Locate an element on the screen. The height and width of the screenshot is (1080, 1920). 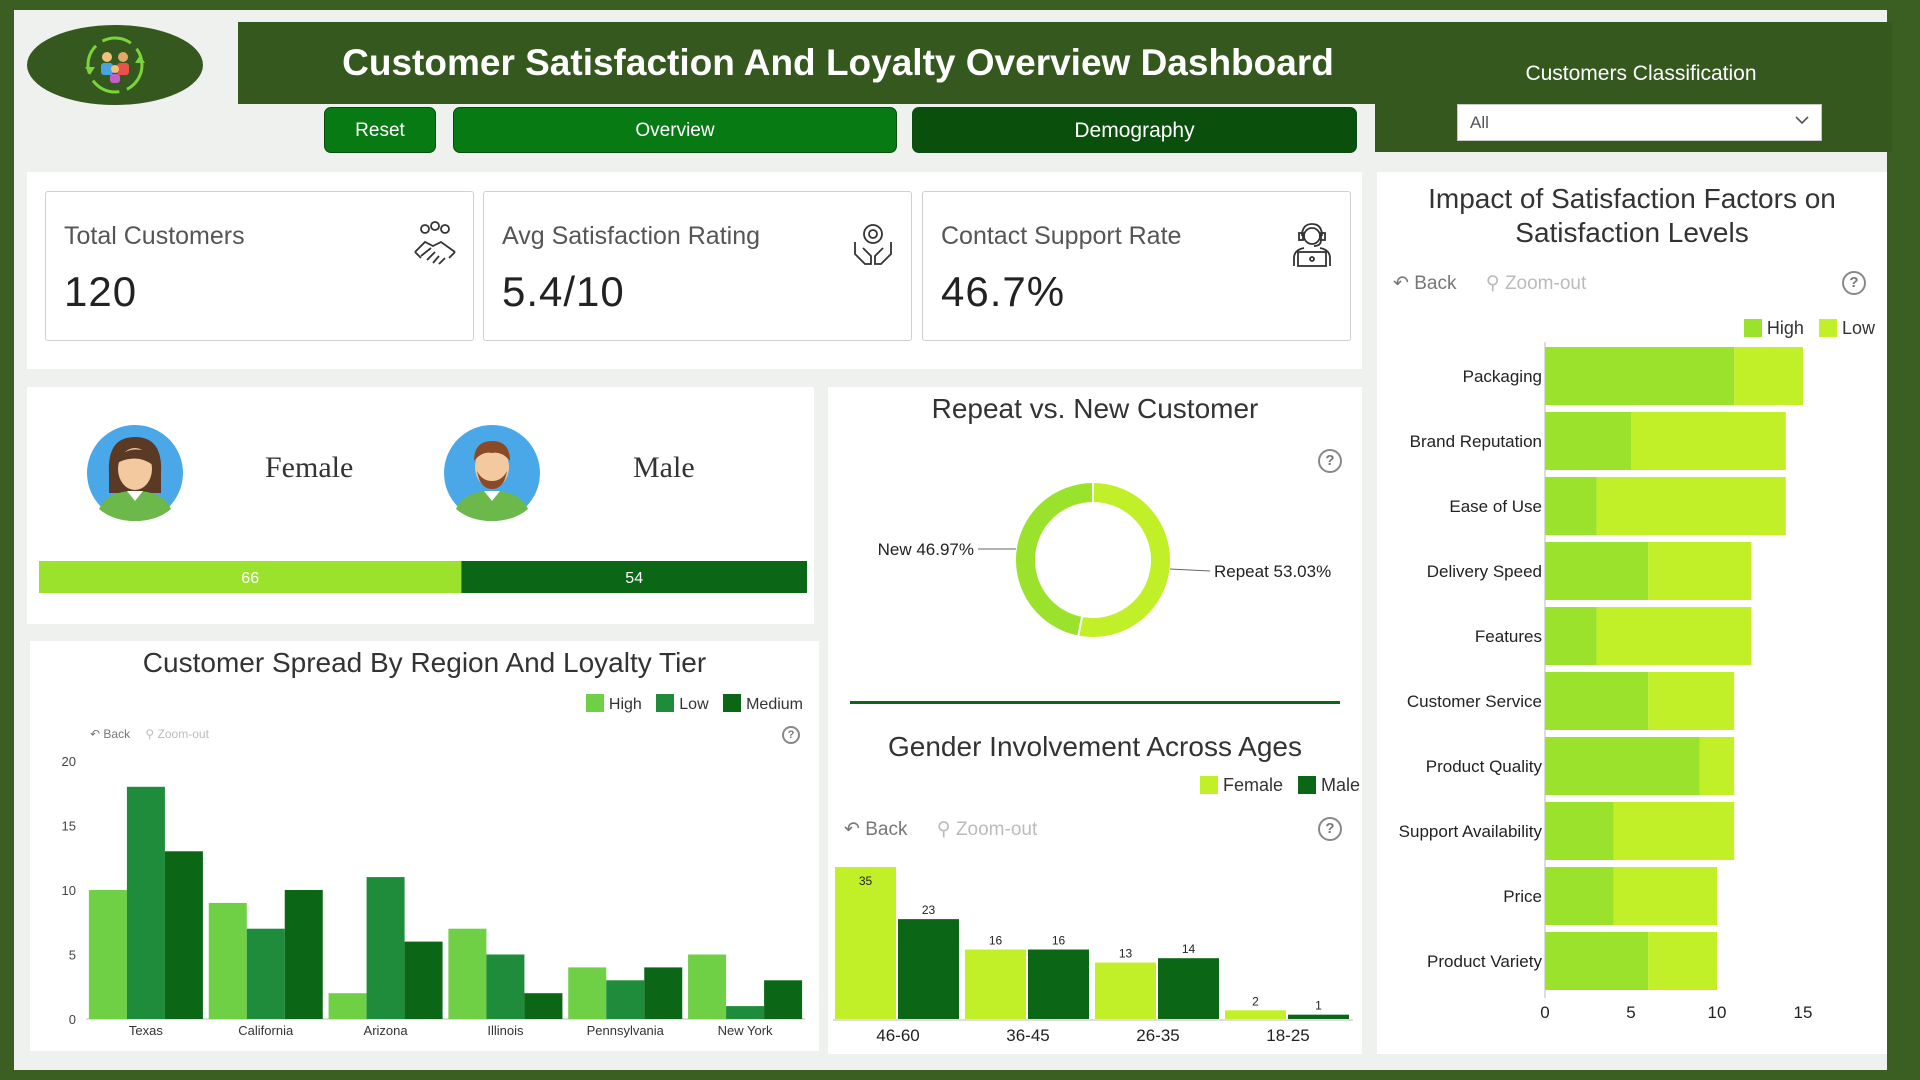
male-bar-label: 54 is located at coordinates (634, 578).